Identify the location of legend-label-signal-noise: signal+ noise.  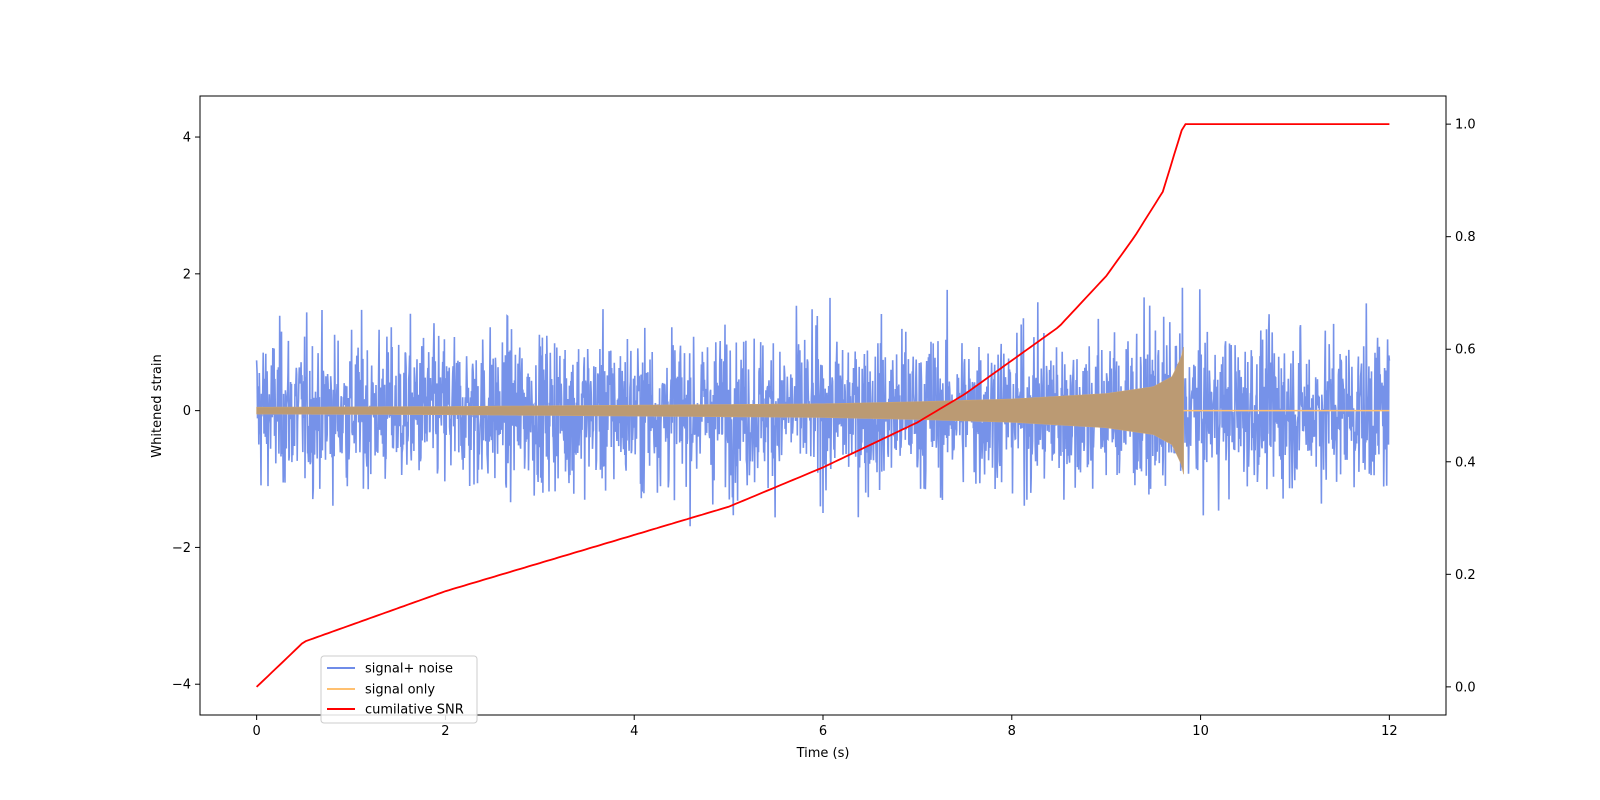
(409, 669).